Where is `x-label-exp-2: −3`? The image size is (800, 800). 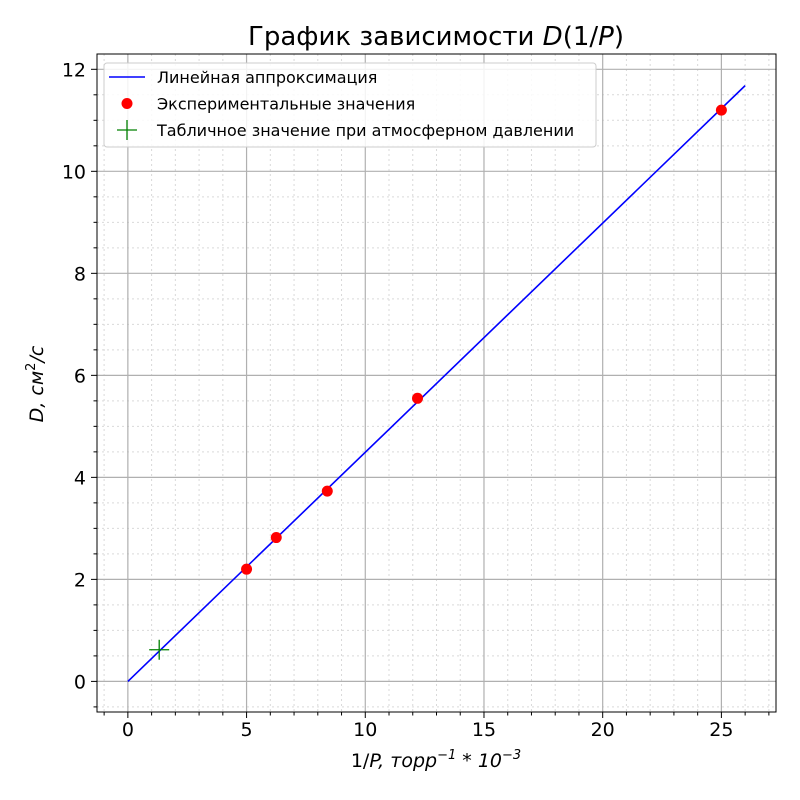 x-label-exp-2: −3 is located at coordinates (511, 755).